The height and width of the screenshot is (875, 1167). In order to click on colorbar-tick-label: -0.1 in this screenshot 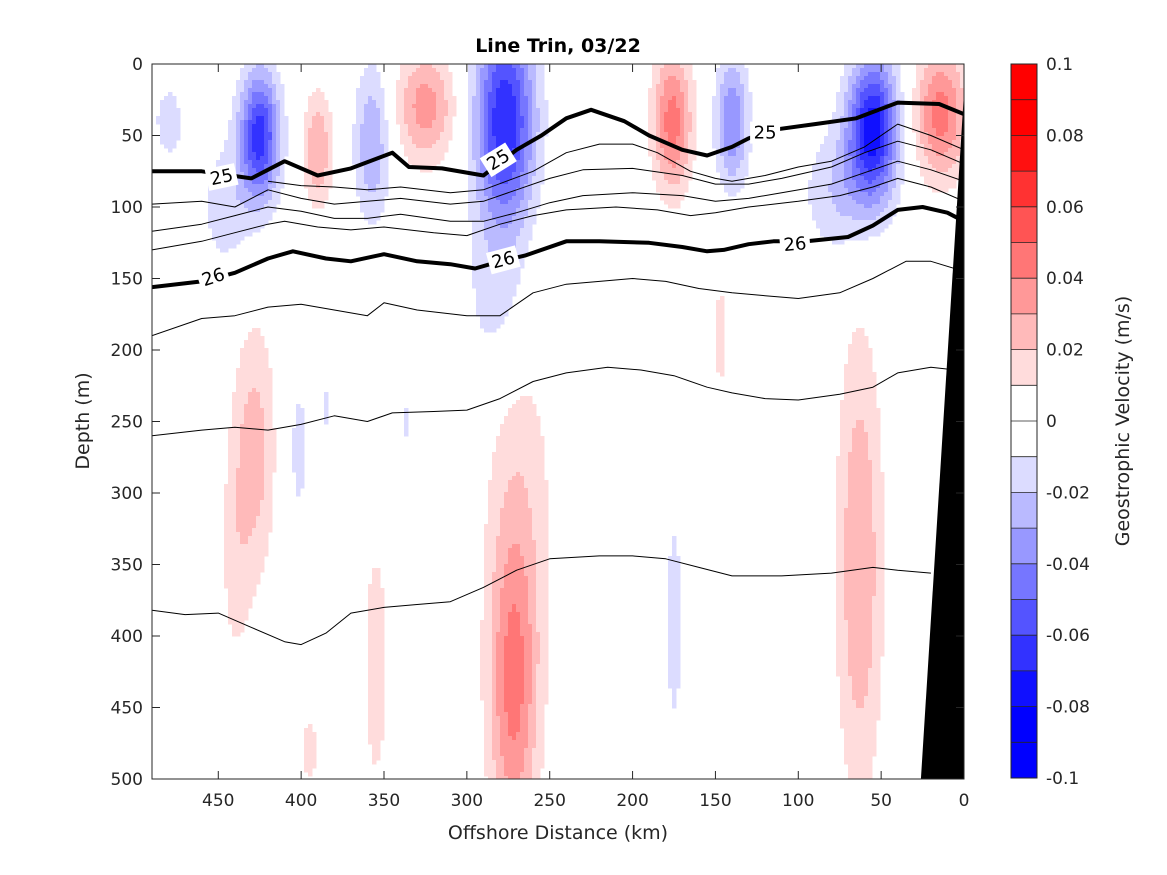, I will do `click(1062, 779)`.